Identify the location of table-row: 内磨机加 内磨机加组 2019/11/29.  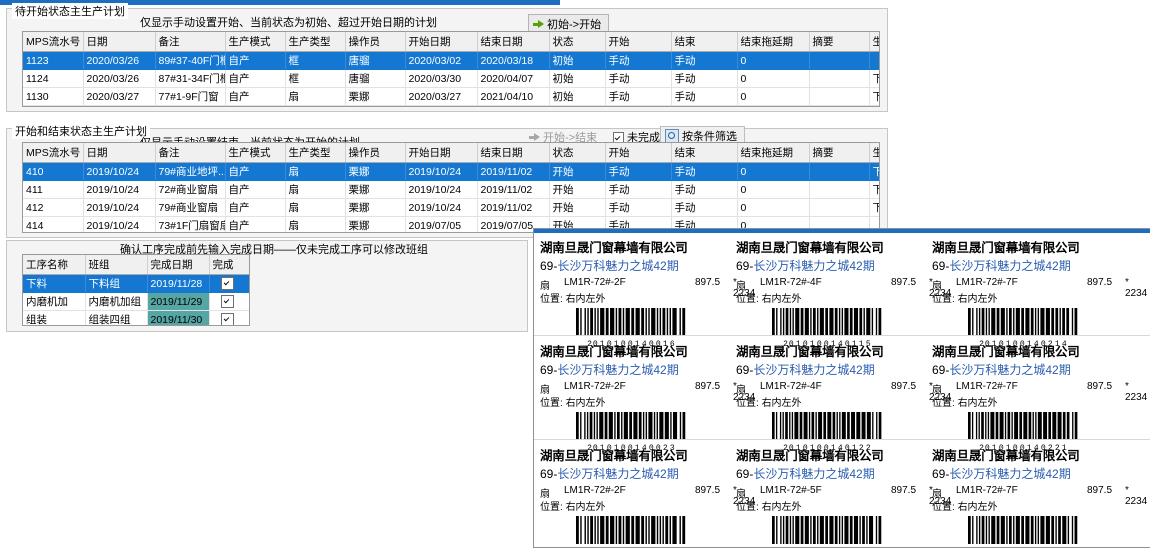
(136, 301).